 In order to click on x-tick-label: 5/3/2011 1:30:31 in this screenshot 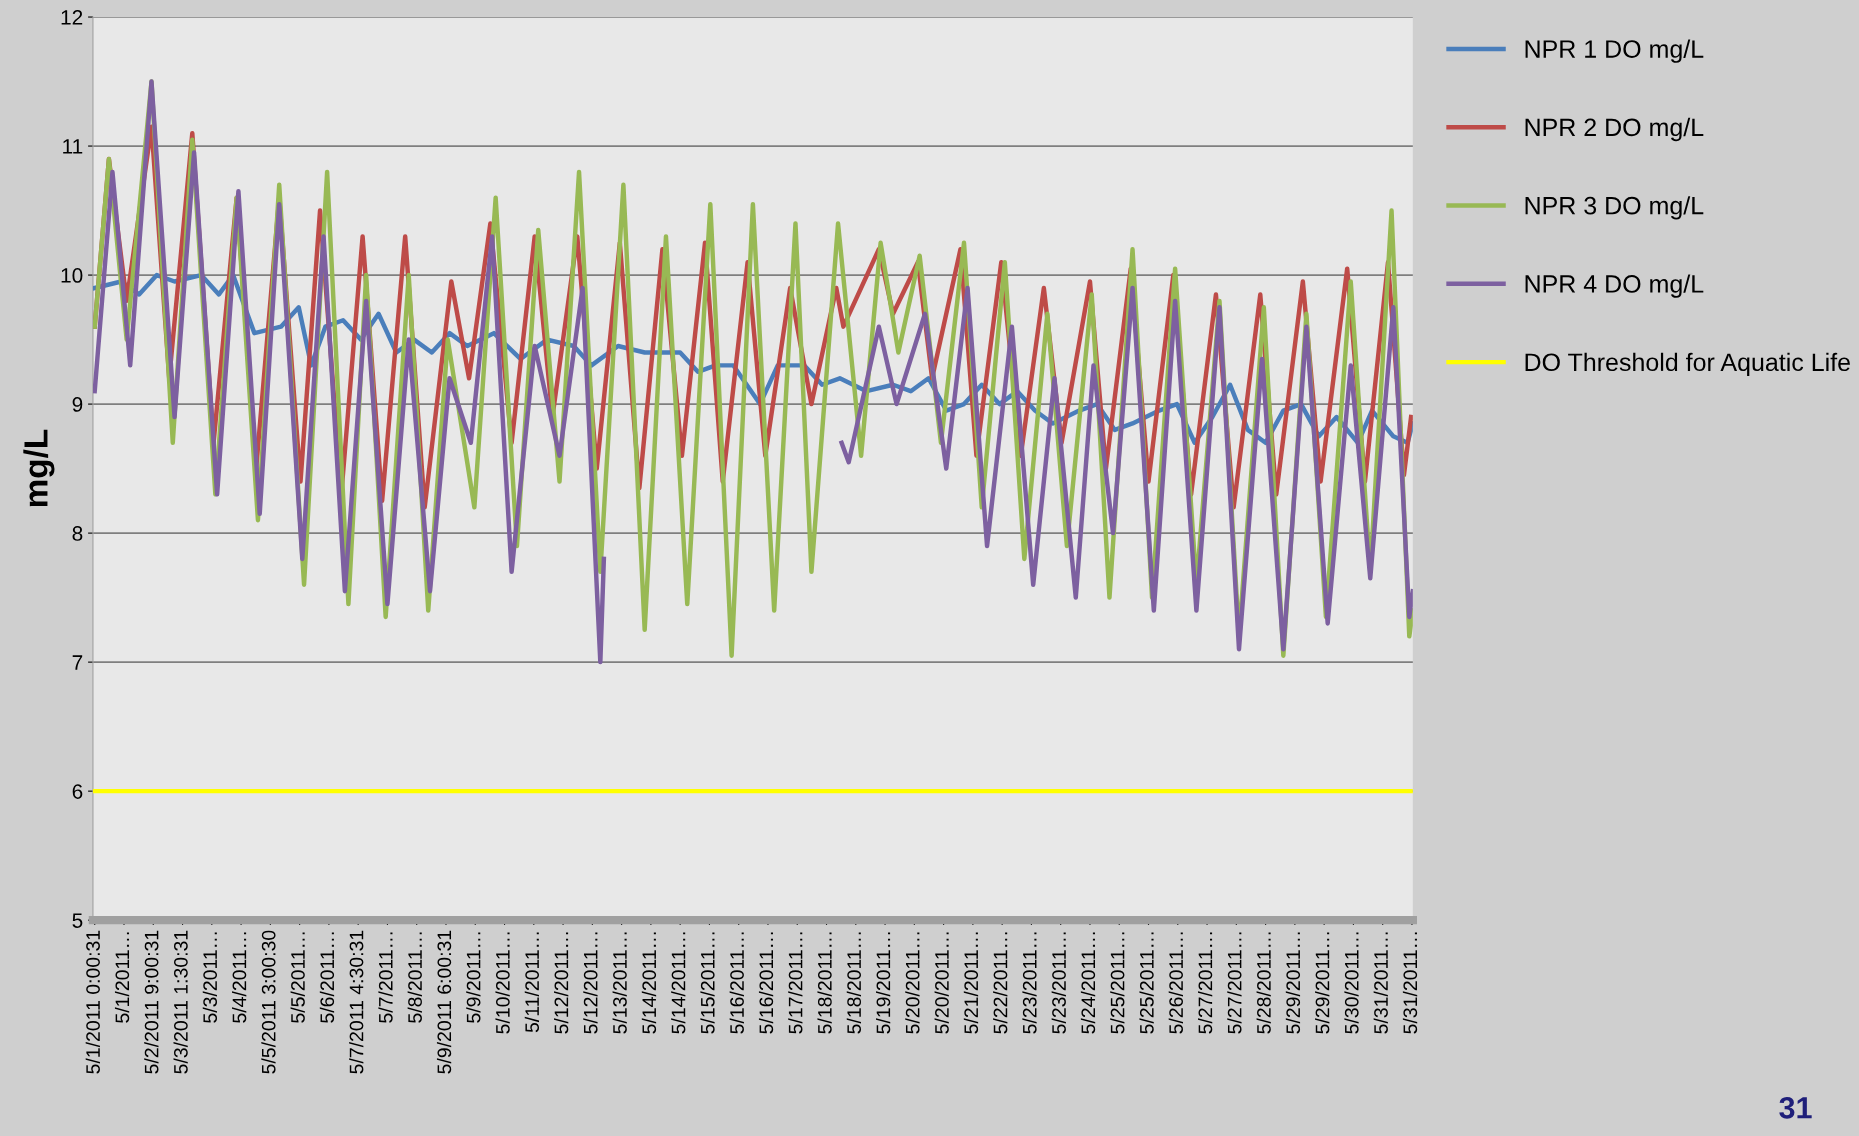, I will do `click(180, 1002)`.